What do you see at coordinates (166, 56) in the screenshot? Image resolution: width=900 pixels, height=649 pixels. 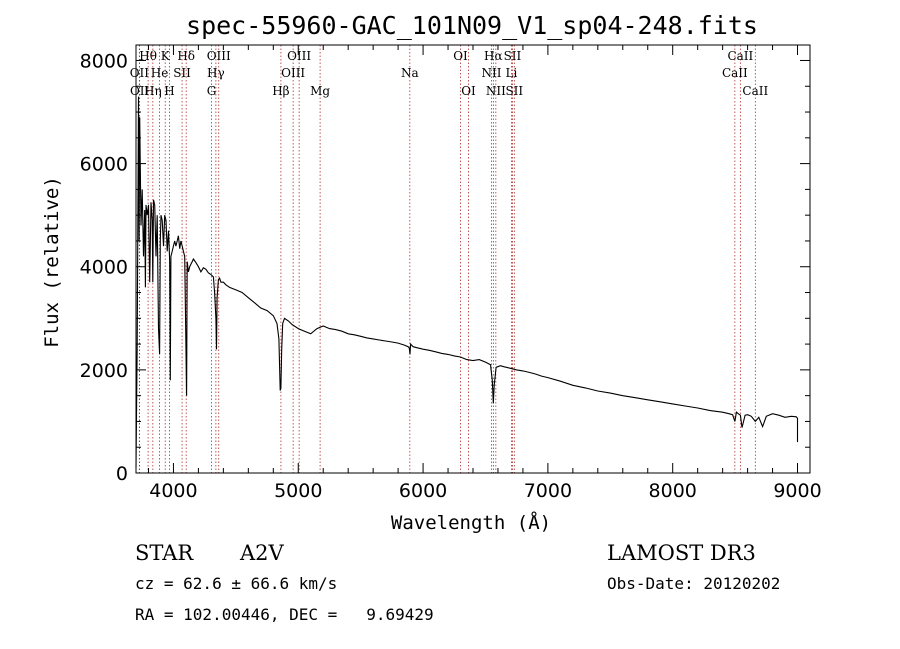 I see `line-label: K` at bounding box center [166, 56].